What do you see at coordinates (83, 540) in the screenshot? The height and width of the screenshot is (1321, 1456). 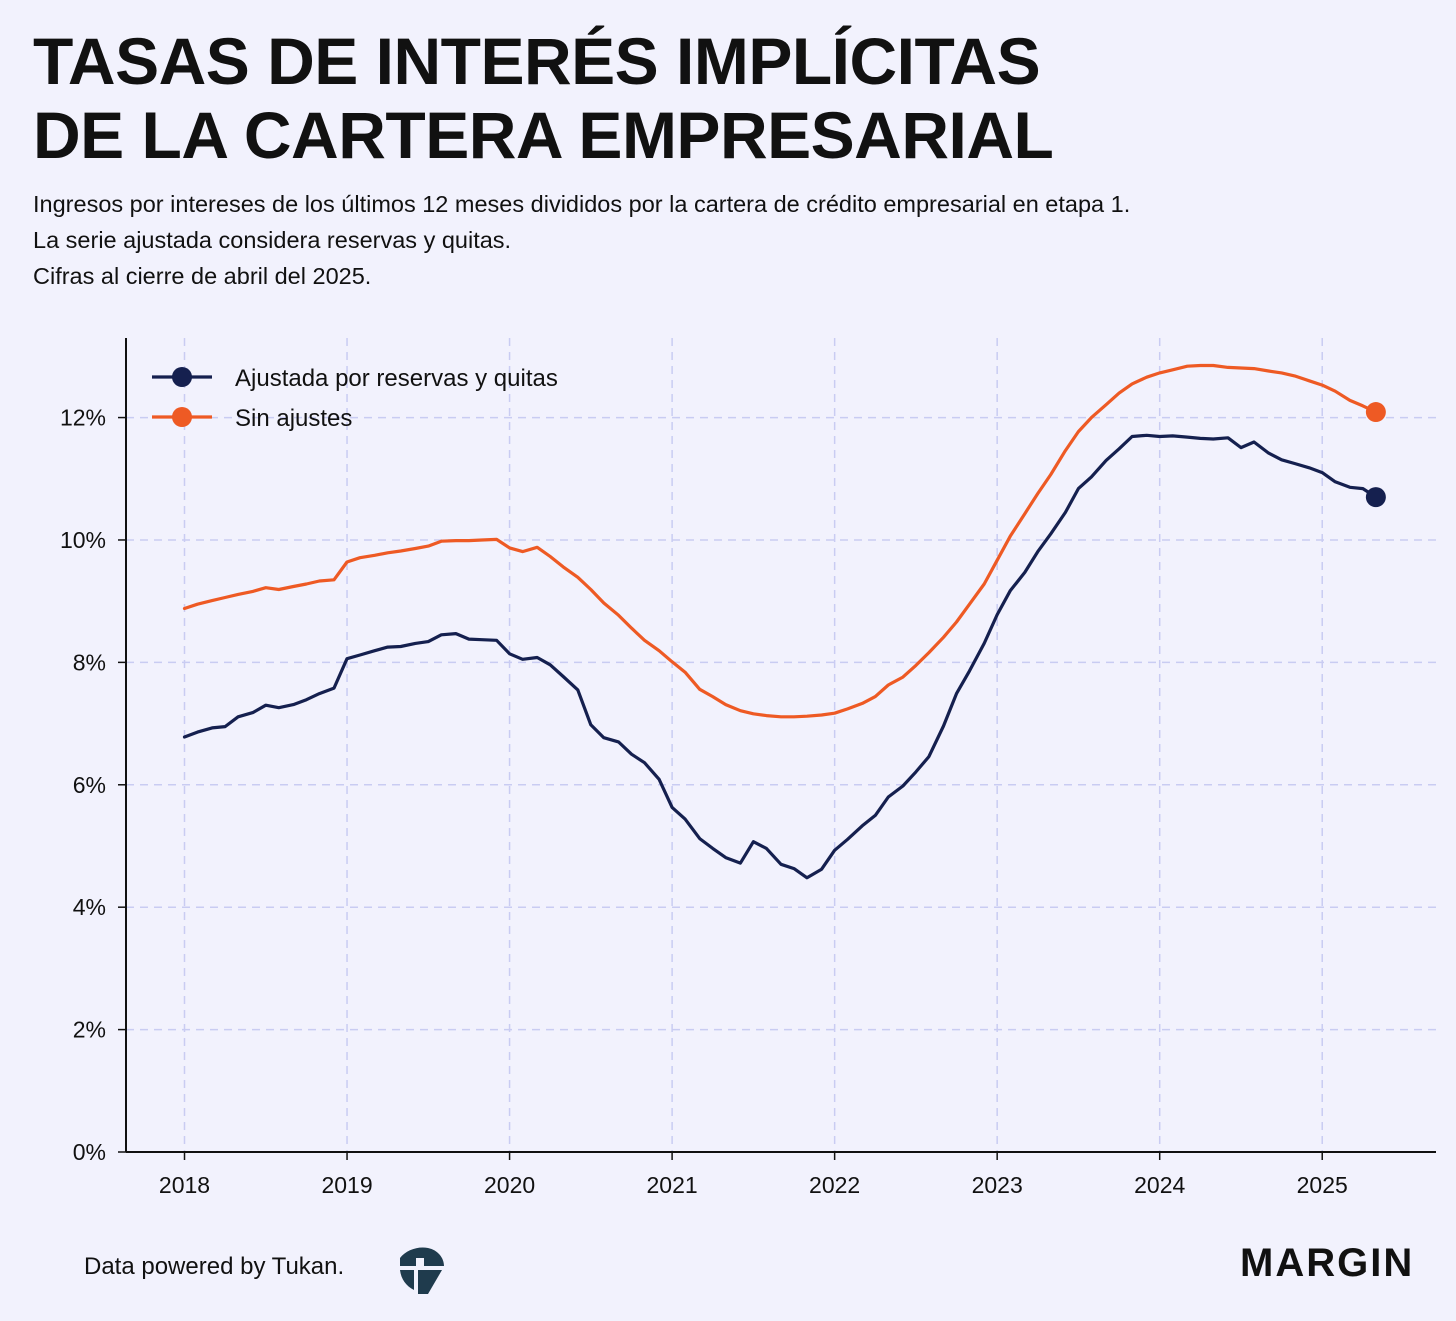 I see `y-tick-label: 10%` at bounding box center [83, 540].